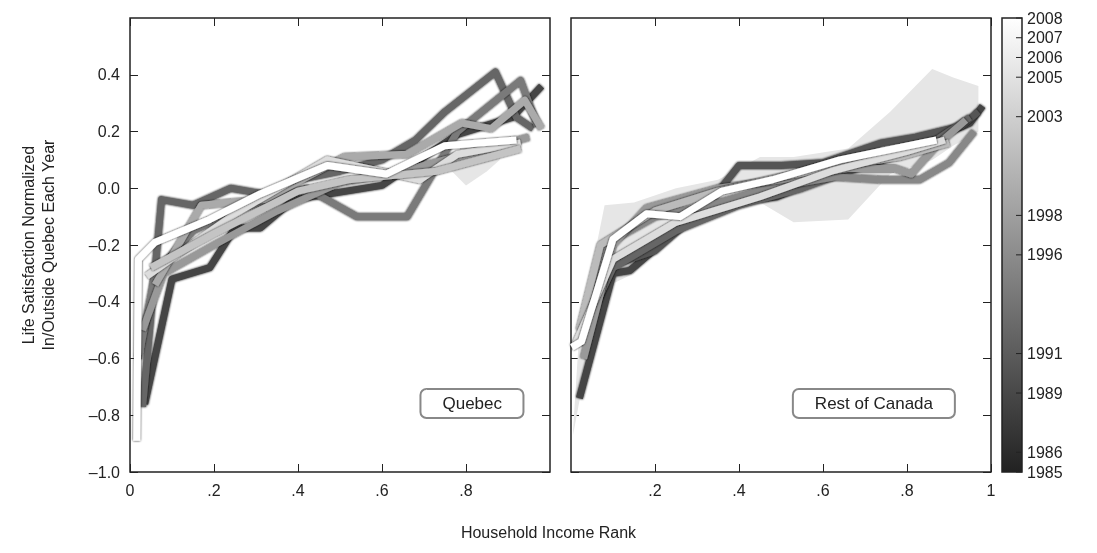 This screenshot has width=1097, height=553. What do you see at coordinates (991, 490) in the screenshot?
I see `x-tick-label: 1` at bounding box center [991, 490].